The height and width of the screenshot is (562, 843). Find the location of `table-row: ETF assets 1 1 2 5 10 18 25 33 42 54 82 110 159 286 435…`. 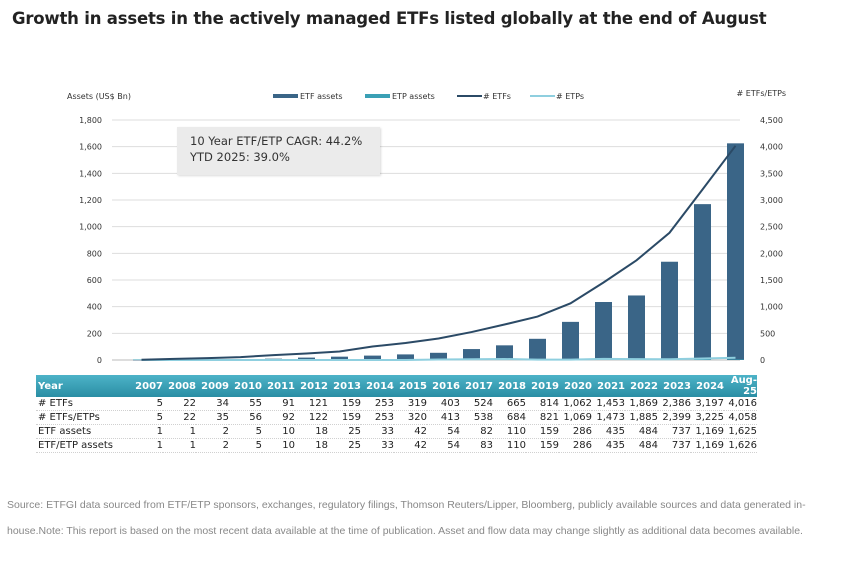

table-row: ETF assets 1 1 2 5 10 18 25 33 42 54 82 110 159 286 435… is located at coordinates (396, 431).